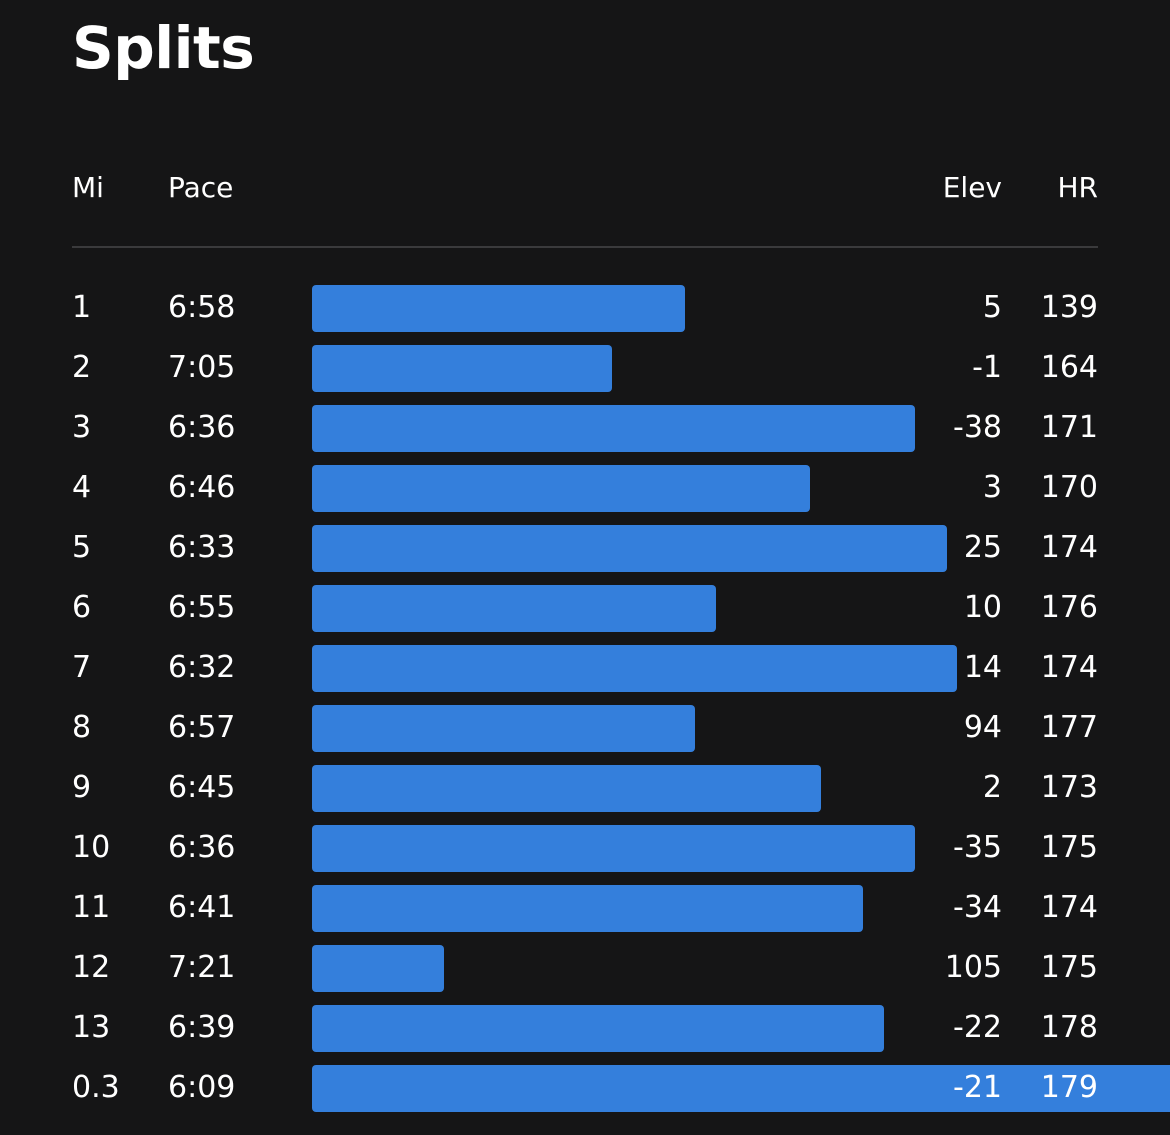  I want to click on split-heart-rate: 164, so click(1069, 367).